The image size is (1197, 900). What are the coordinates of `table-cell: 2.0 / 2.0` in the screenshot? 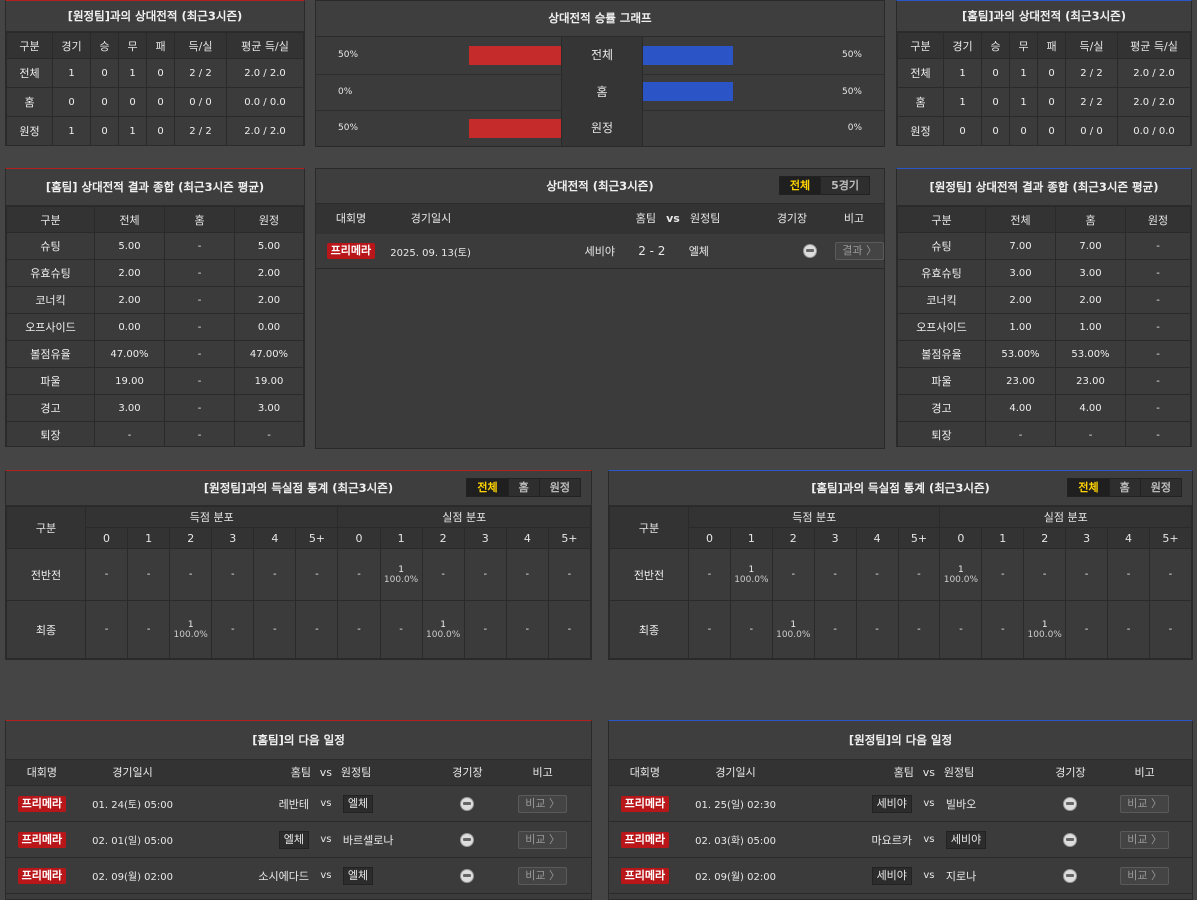 It's located at (1154, 102).